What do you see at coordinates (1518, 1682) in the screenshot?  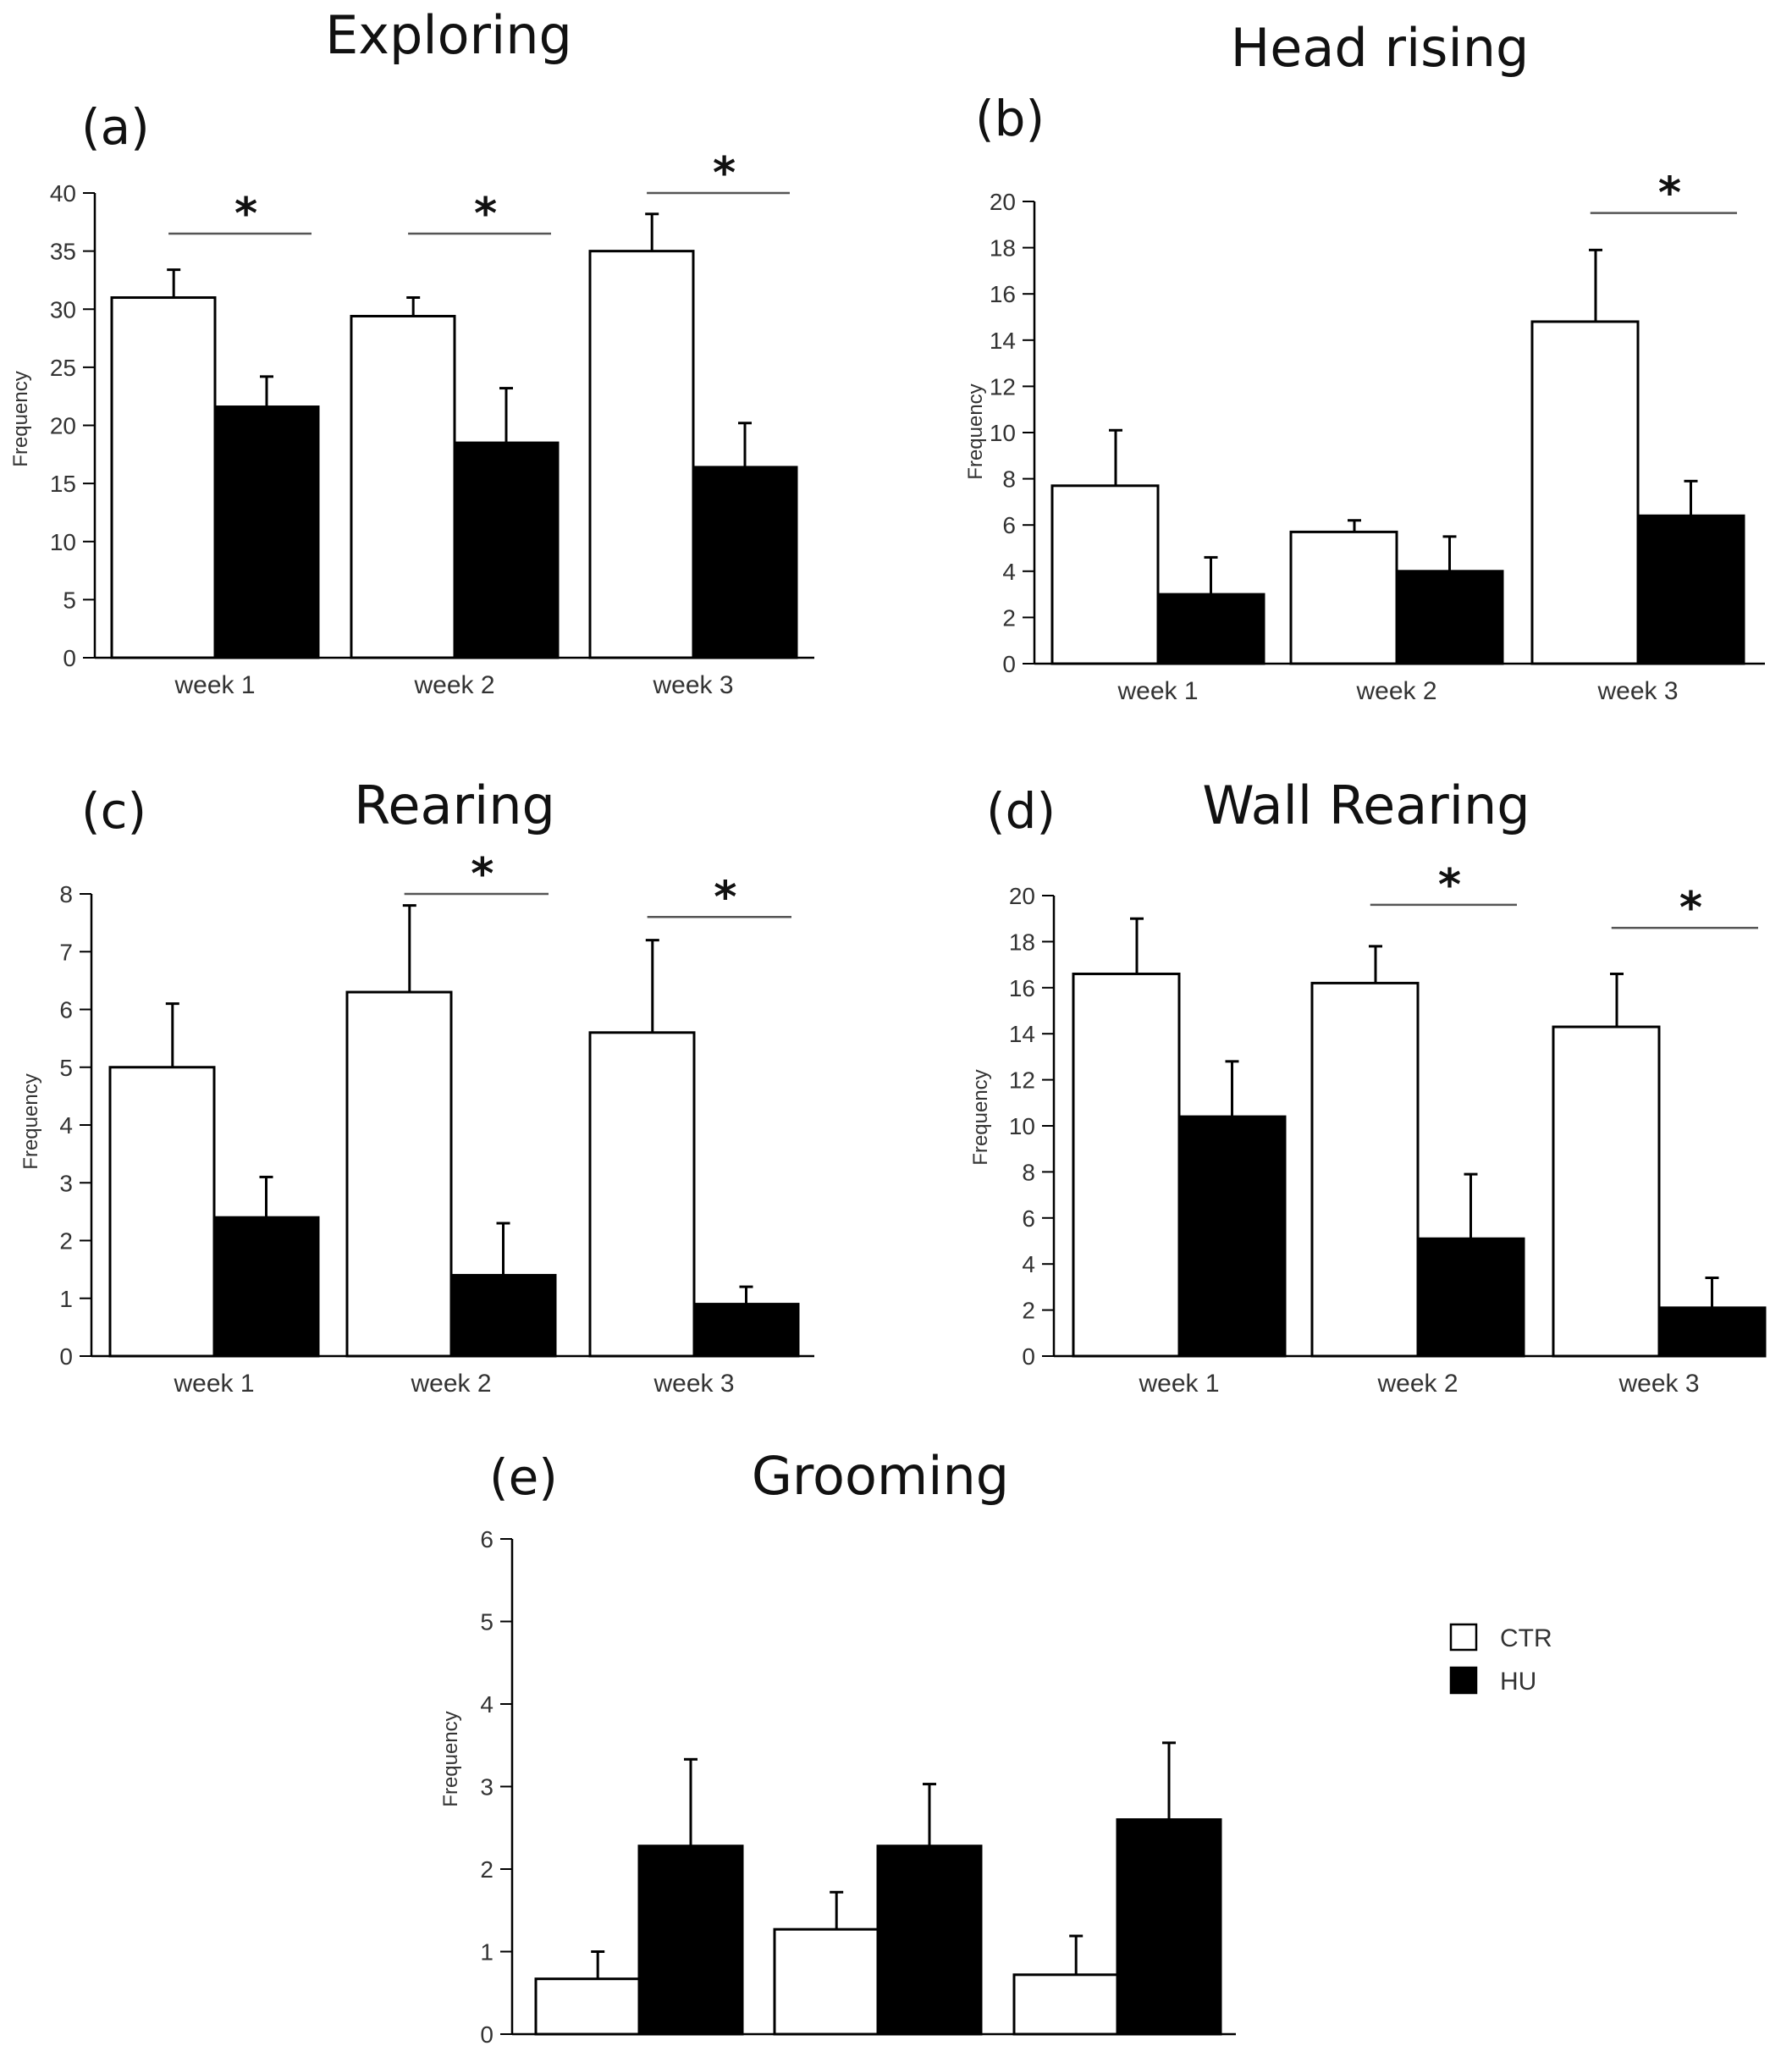 I see `legend-label-hu: HU` at bounding box center [1518, 1682].